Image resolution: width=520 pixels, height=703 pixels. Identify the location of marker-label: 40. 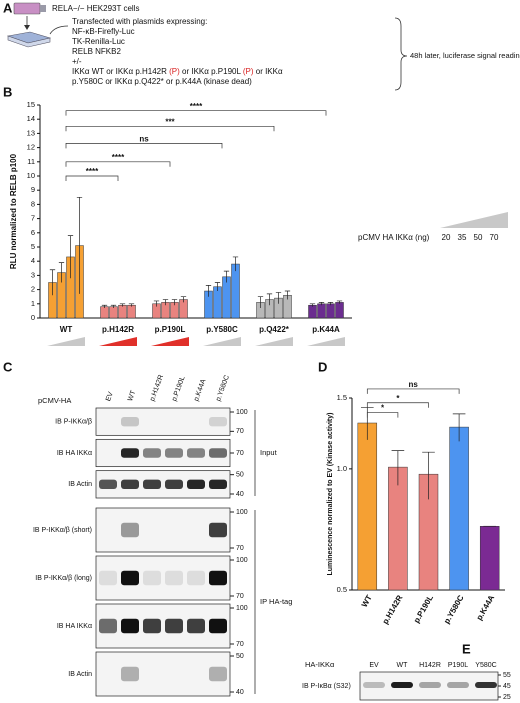
(240, 692).